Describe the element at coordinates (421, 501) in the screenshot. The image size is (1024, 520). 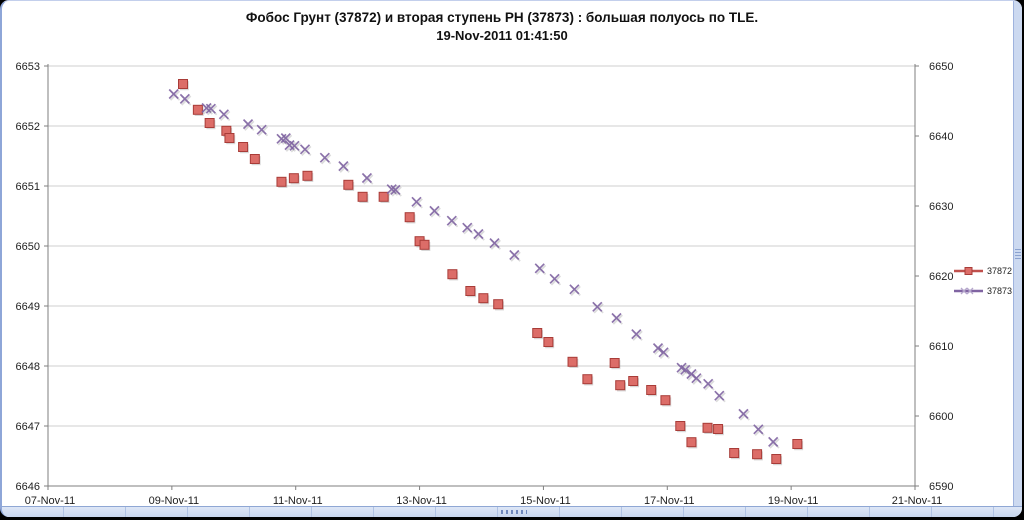
I see `svg-text: 13-Nov-11` at that location.